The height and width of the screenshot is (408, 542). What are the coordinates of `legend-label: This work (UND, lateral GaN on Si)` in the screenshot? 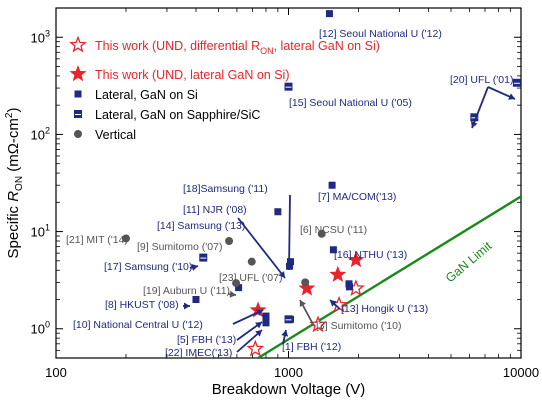 It's located at (192, 75).